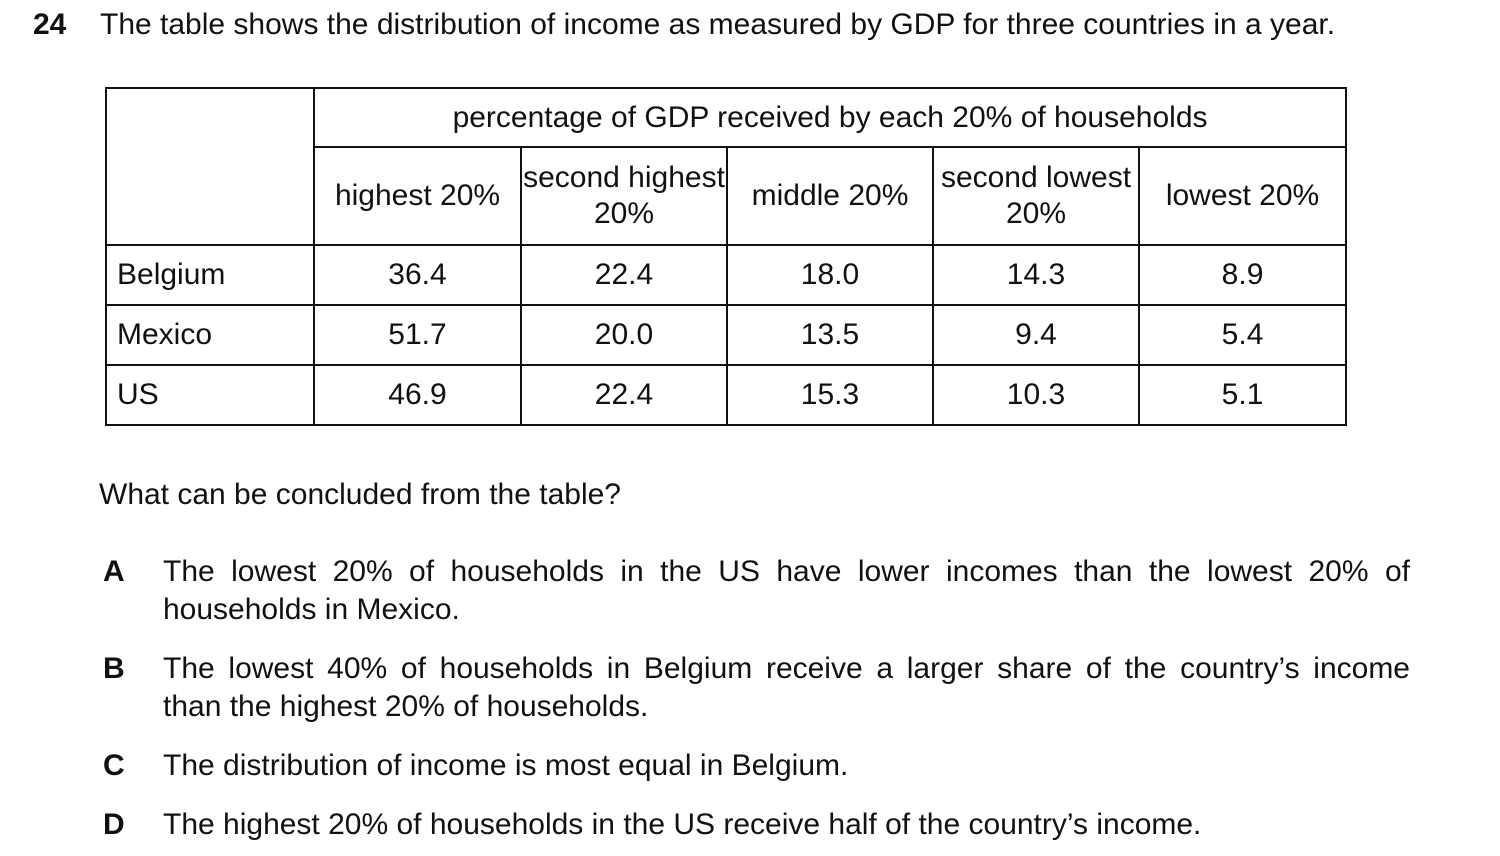 This screenshot has height=856, width=1500. What do you see at coordinates (1242, 395) in the screenshot?
I see `value-cell: 5.1` at bounding box center [1242, 395].